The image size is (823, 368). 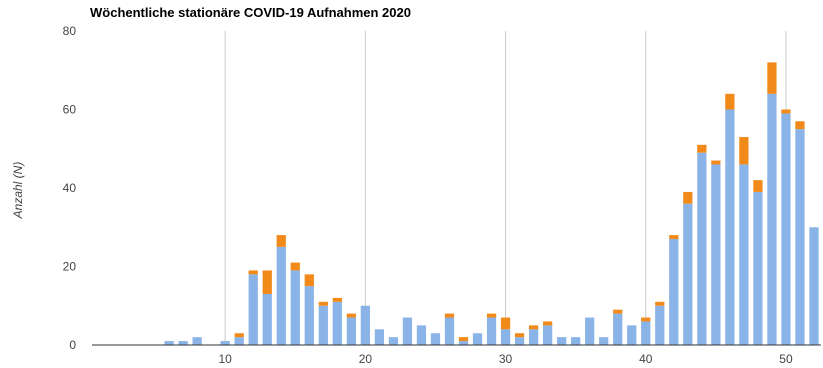 I want to click on y-tick-label: 40, so click(x=70, y=188).